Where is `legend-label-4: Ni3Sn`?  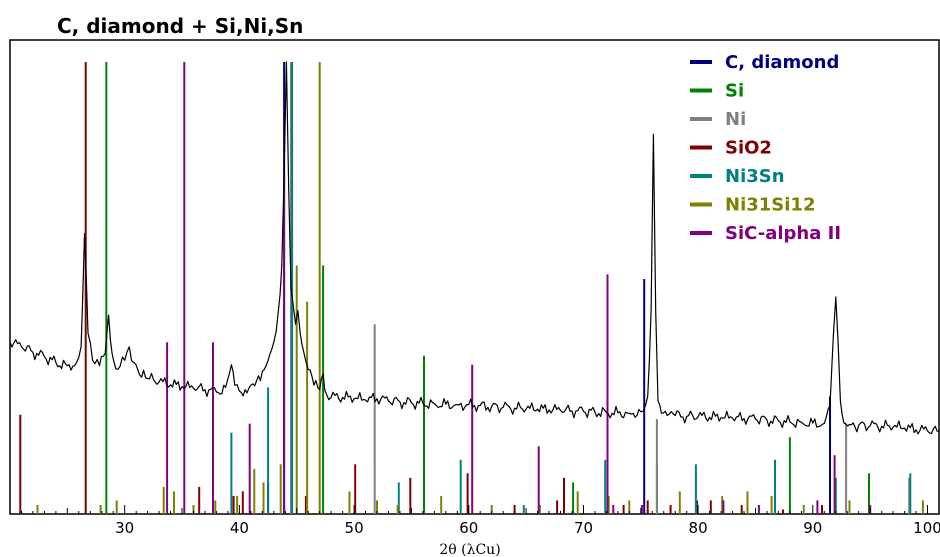 legend-label-4: Ni3Sn is located at coordinates (755, 176).